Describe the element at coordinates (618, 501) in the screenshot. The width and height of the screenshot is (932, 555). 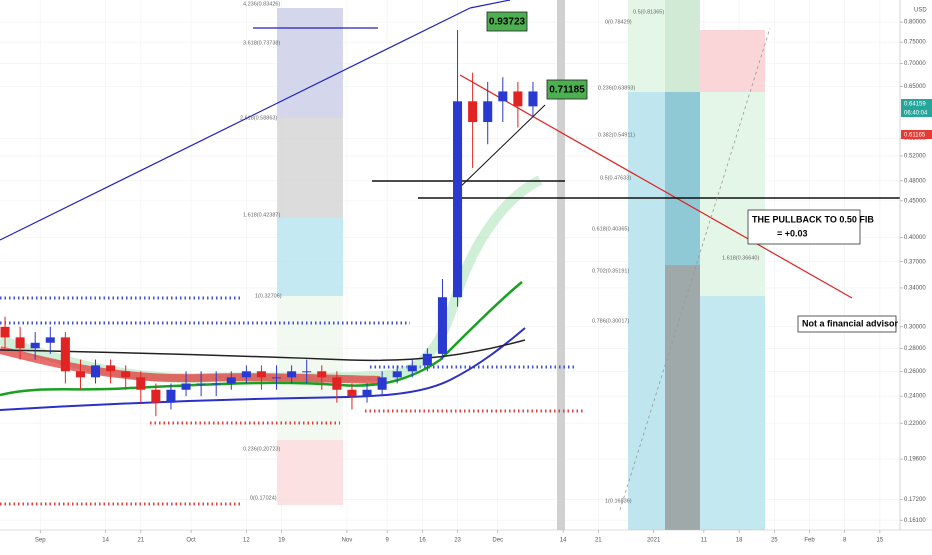
I see `fib-label: 1(0.16836)` at that location.